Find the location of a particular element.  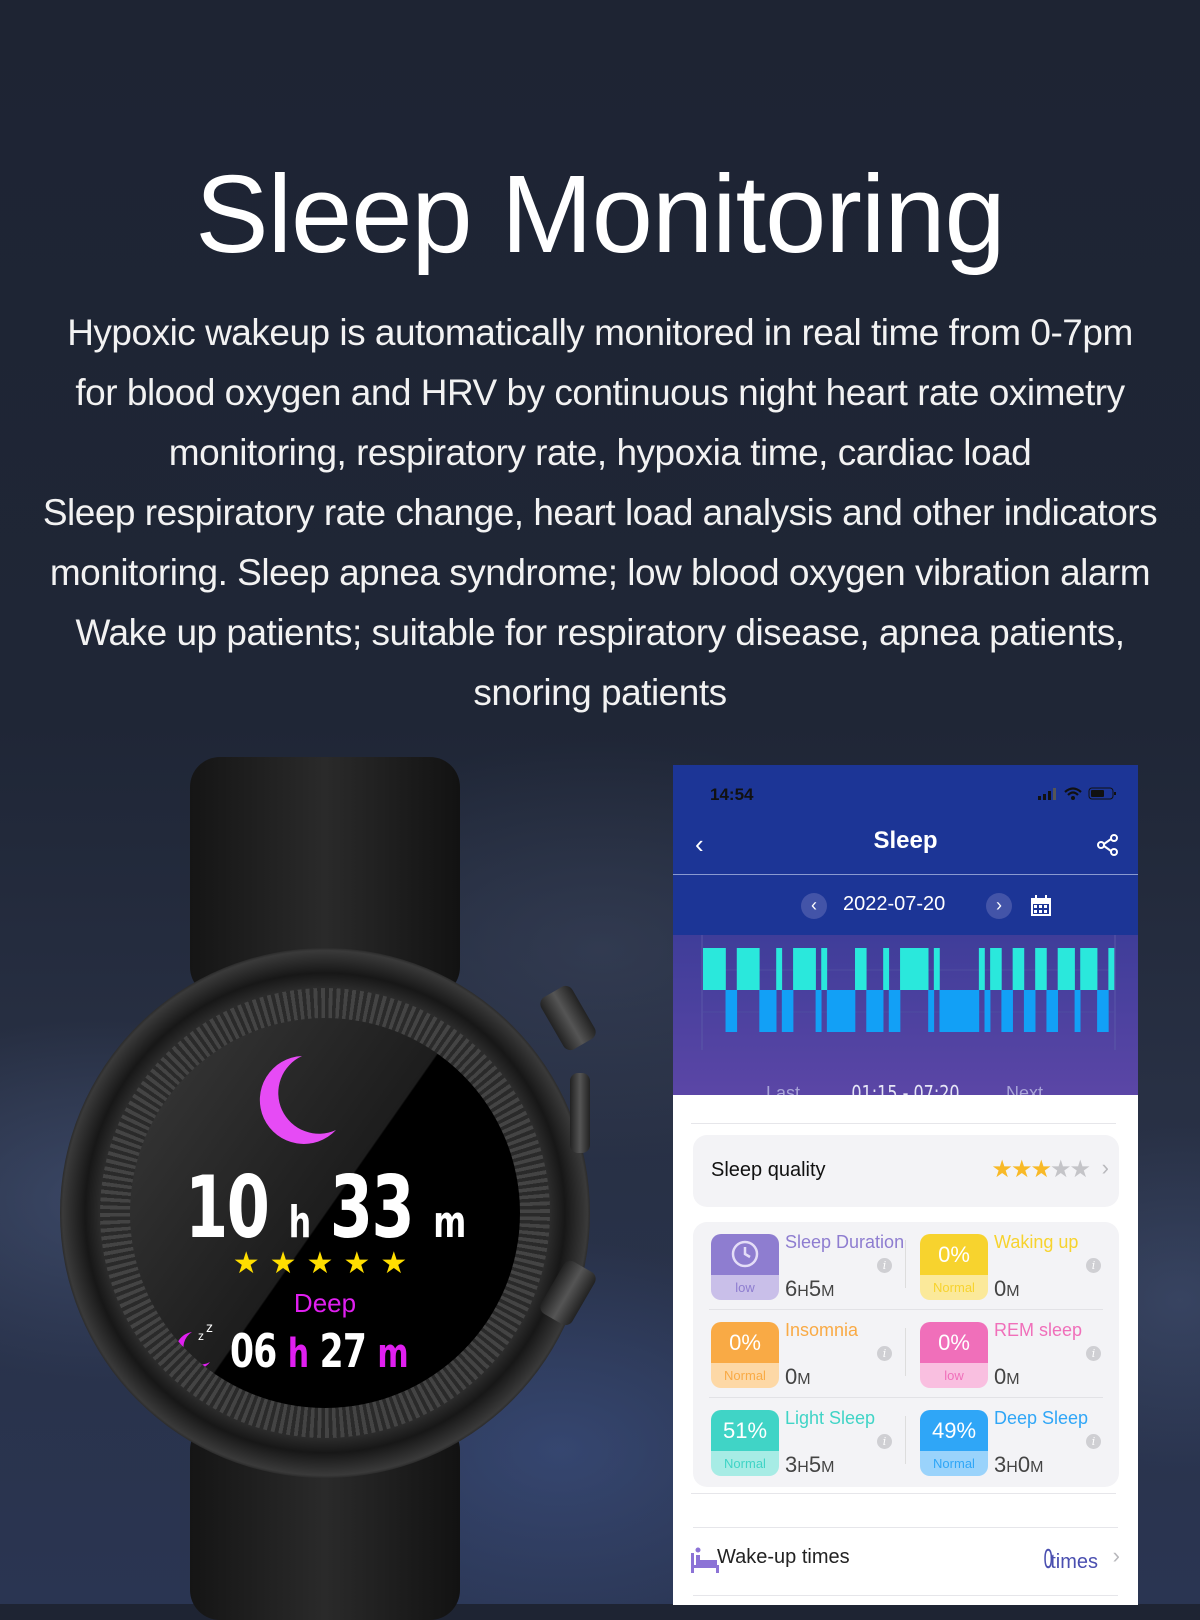

value-unit: H is located at coordinates (1012, 1467).